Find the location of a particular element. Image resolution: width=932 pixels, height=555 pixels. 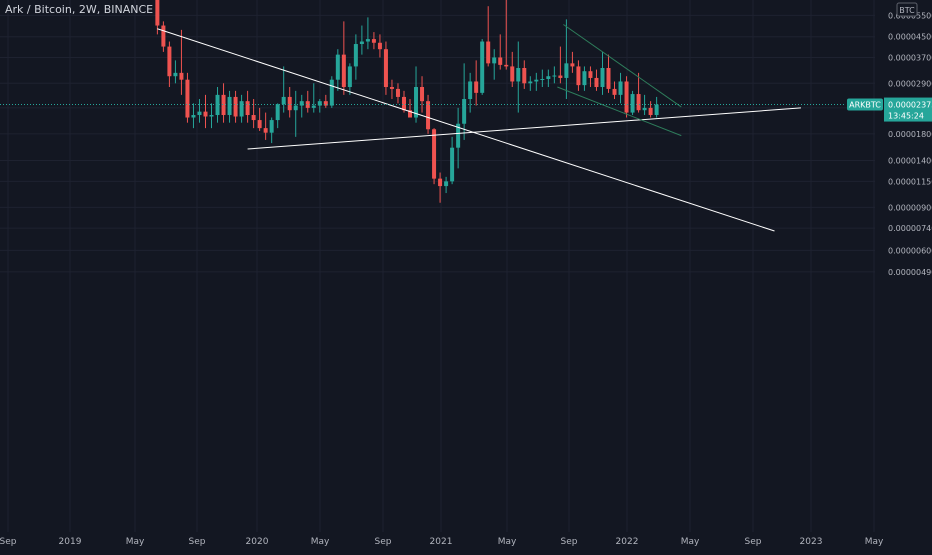

symbol-tag-box is located at coordinates (865, 104).